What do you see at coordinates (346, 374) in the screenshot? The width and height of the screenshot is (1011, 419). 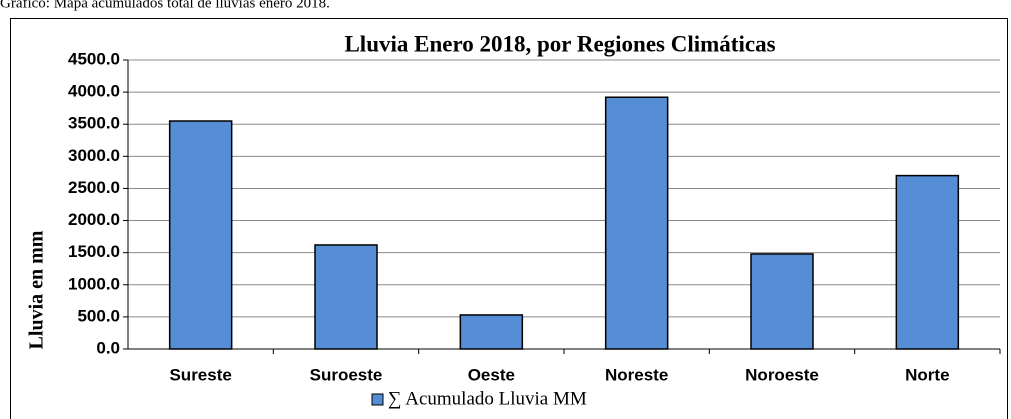 I see `x-tick-label: Suroeste` at bounding box center [346, 374].